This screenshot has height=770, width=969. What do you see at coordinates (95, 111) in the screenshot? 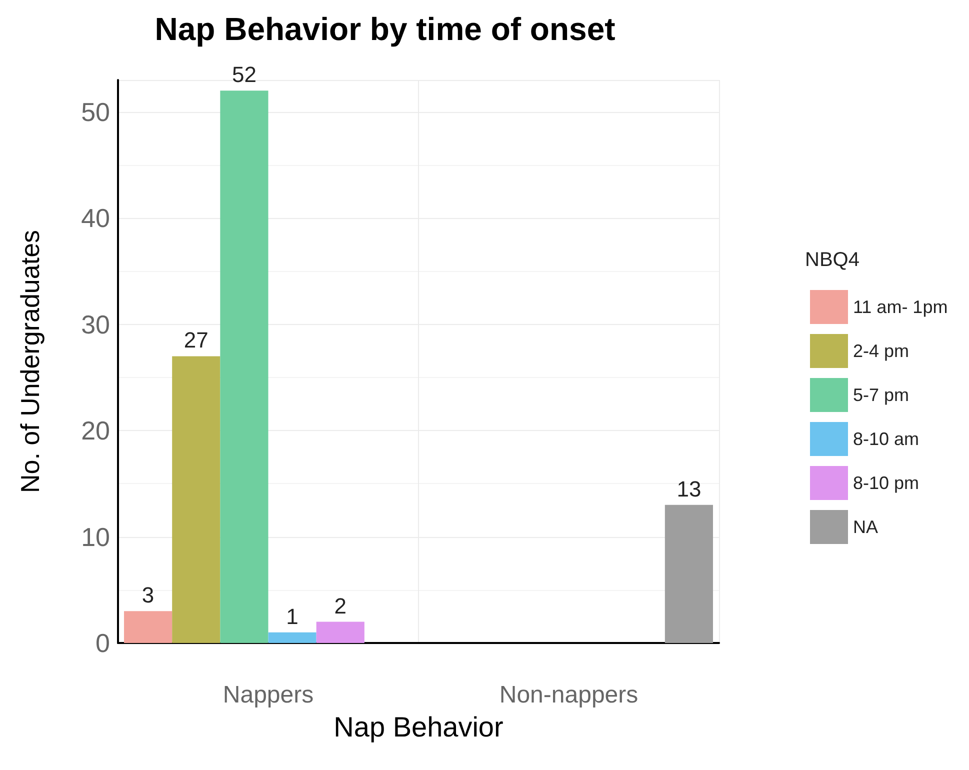
I see `y-tick-label: 50` at bounding box center [95, 111].